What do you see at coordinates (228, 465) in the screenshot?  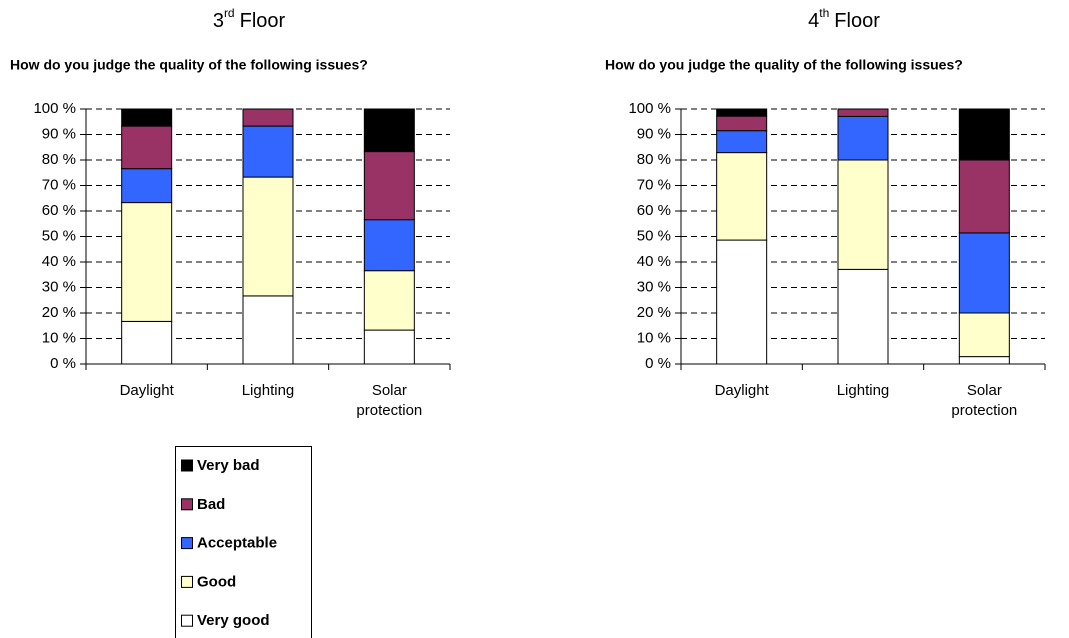 I see `legend-label: Very bad` at bounding box center [228, 465].